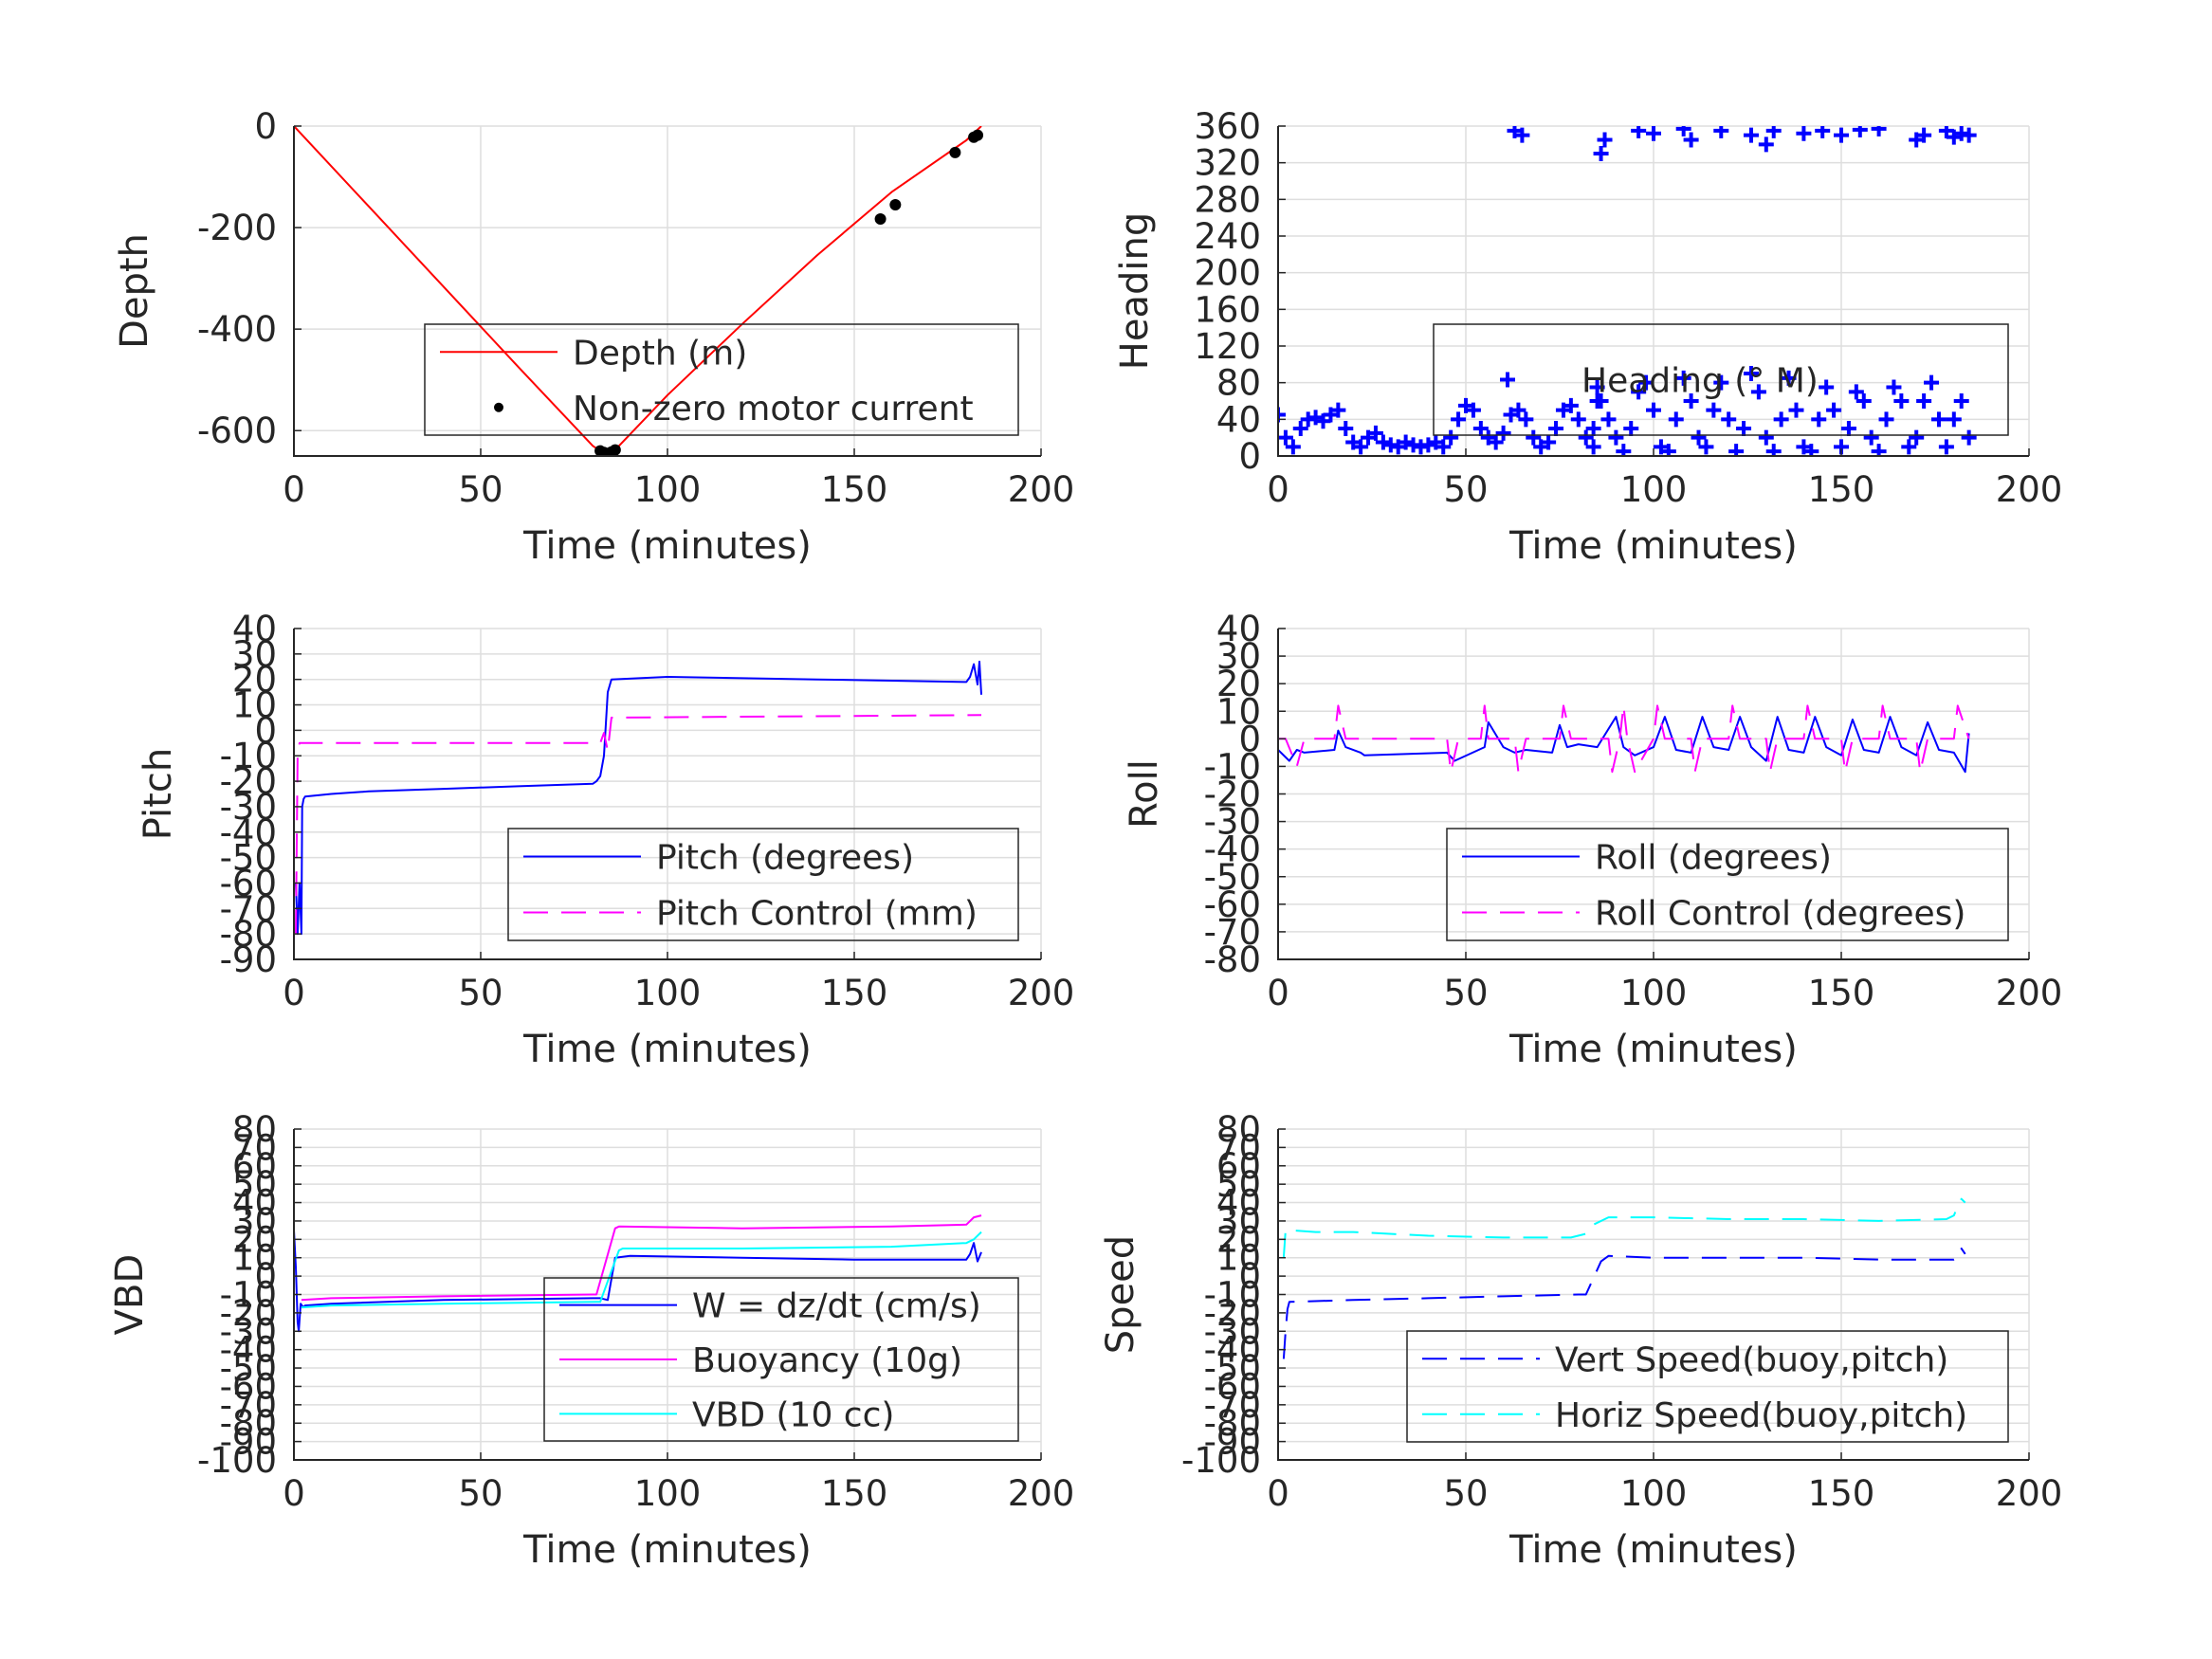 This screenshot has width=2212, height=1659. Describe the element at coordinates (1227, 199) in the screenshot. I see `y-tick-label: 280` at that location.